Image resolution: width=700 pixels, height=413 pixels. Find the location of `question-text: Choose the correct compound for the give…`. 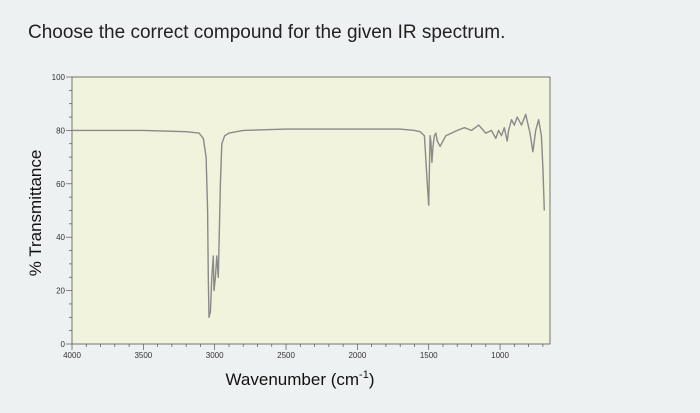

question-text: Choose the correct compound for the give… is located at coordinates (267, 32).